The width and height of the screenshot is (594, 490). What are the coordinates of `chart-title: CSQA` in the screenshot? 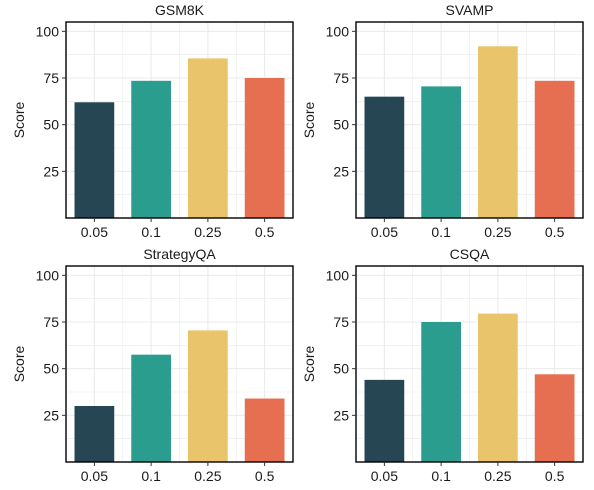 It's located at (470, 254).